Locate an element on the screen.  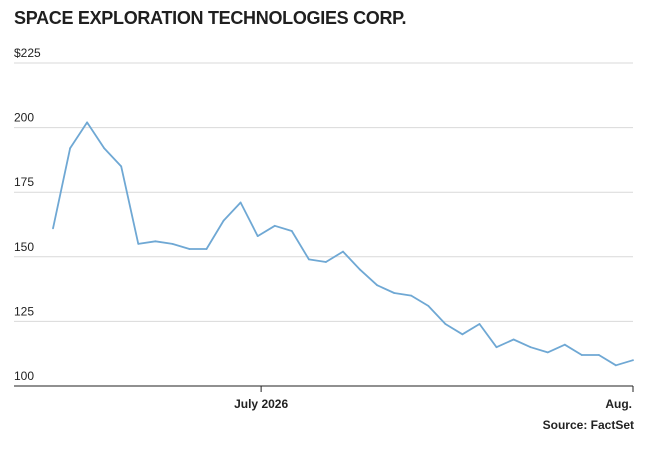
y-tick-label: 100 is located at coordinates (24, 376).